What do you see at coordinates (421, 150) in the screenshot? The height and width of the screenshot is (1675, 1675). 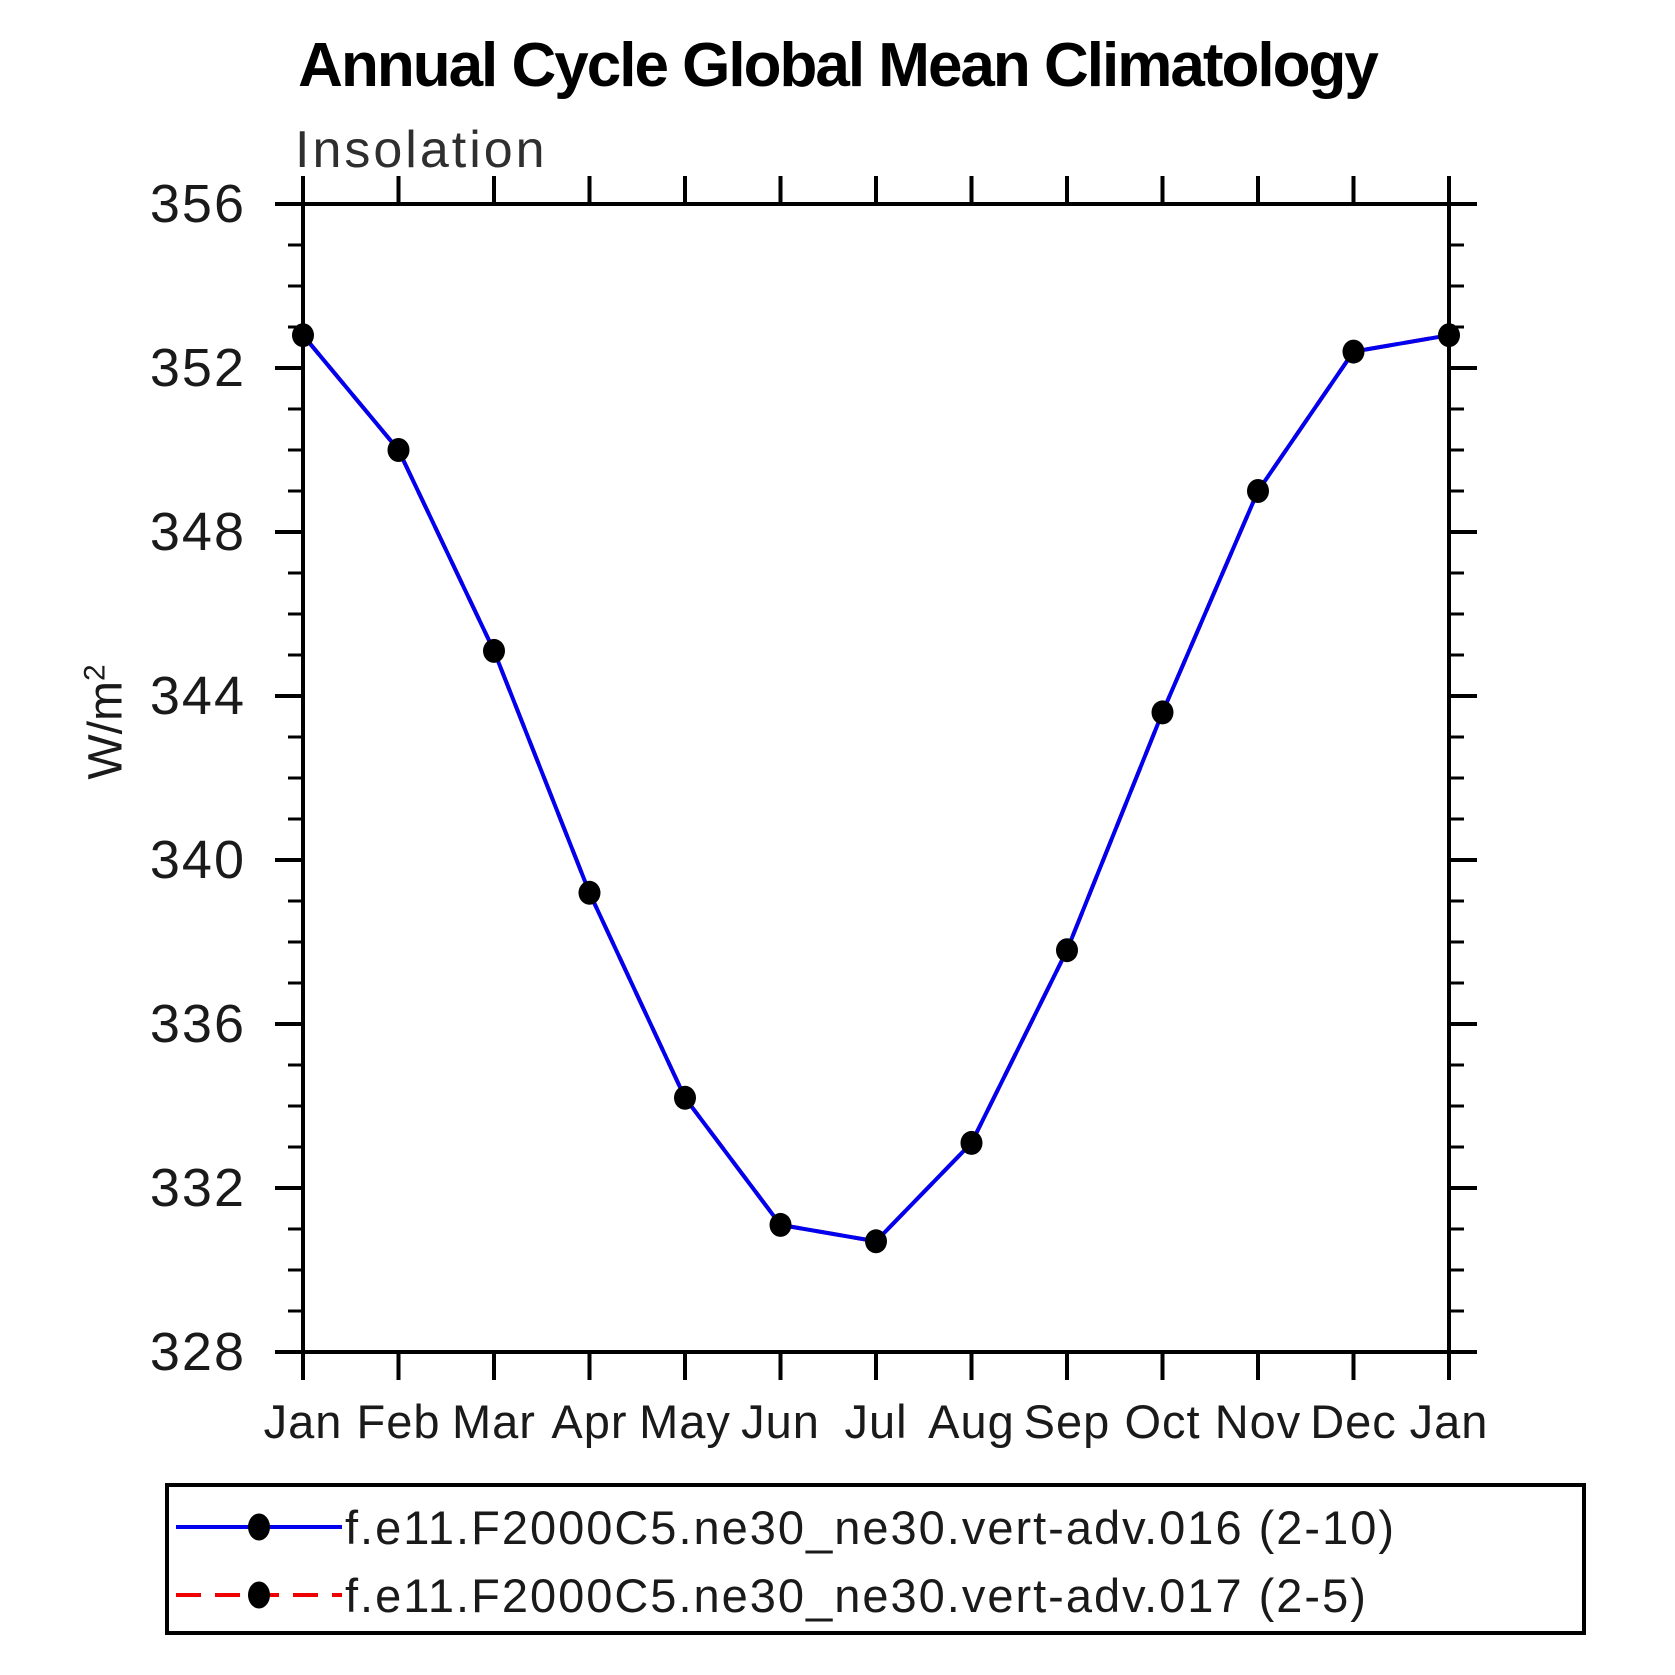 I see `panel-label: Insolation` at bounding box center [421, 150].